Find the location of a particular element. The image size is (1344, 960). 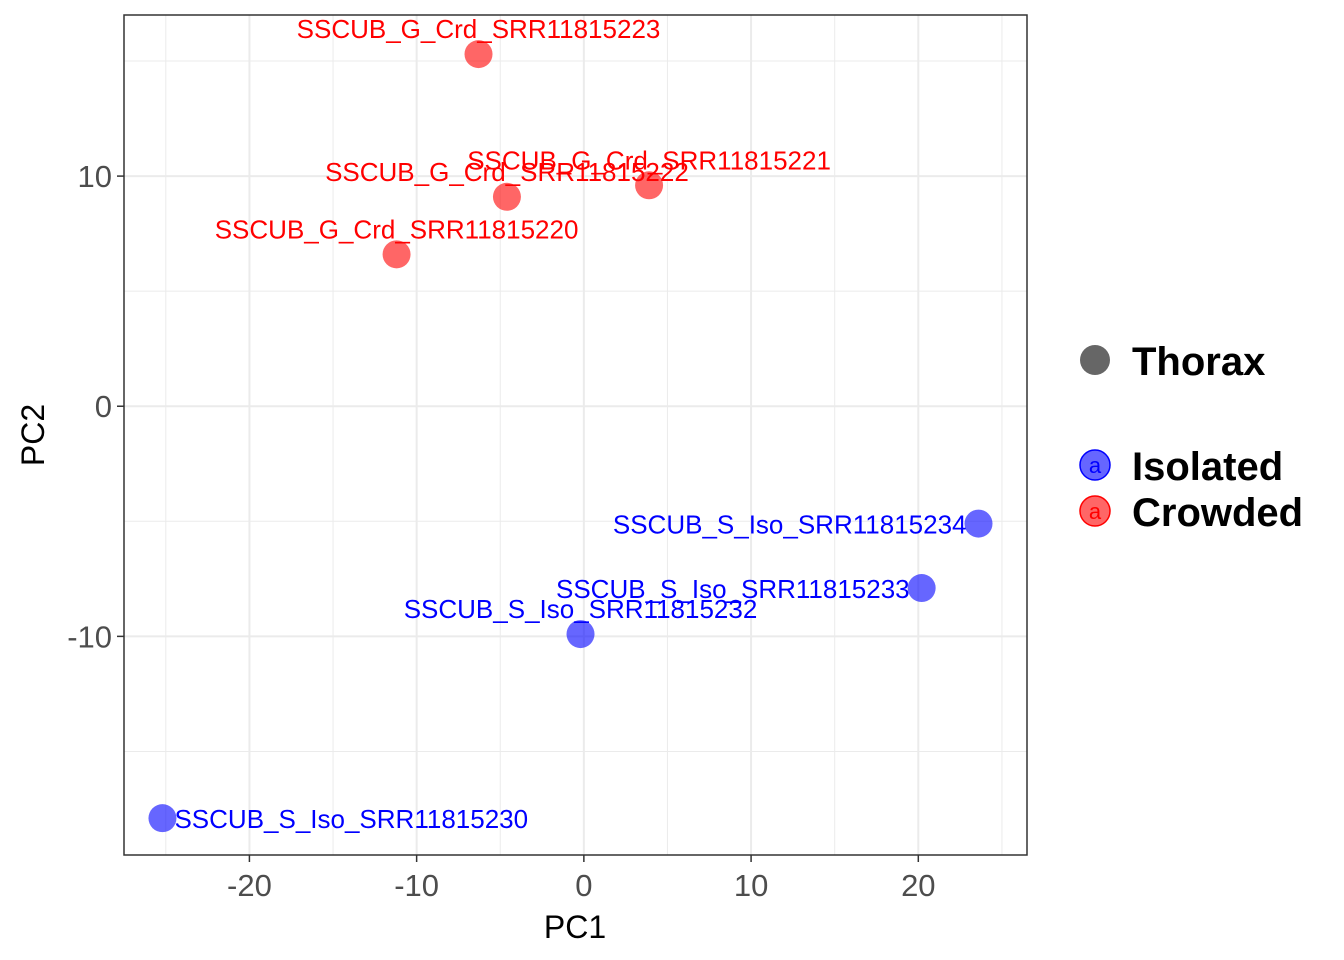

point-sscub-s-iso-srr11815232 is located at coordinates (580, 634).